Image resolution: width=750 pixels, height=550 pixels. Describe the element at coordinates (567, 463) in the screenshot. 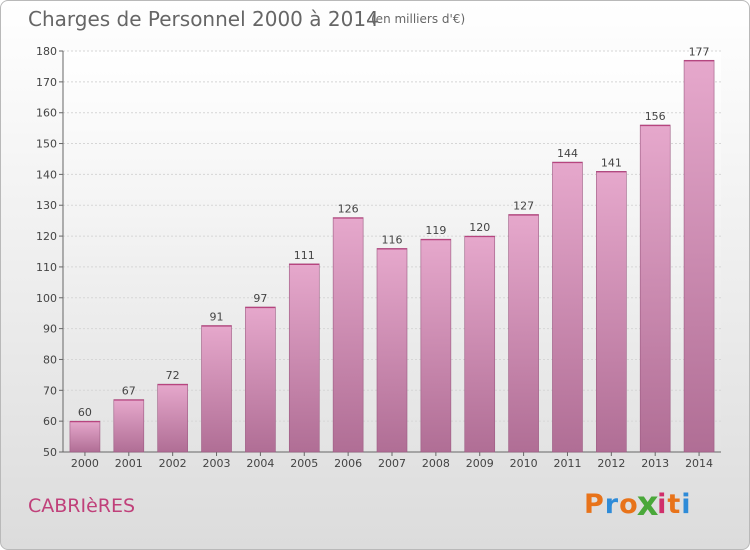

I see `x-tick-label-2011: 2011` at that location.